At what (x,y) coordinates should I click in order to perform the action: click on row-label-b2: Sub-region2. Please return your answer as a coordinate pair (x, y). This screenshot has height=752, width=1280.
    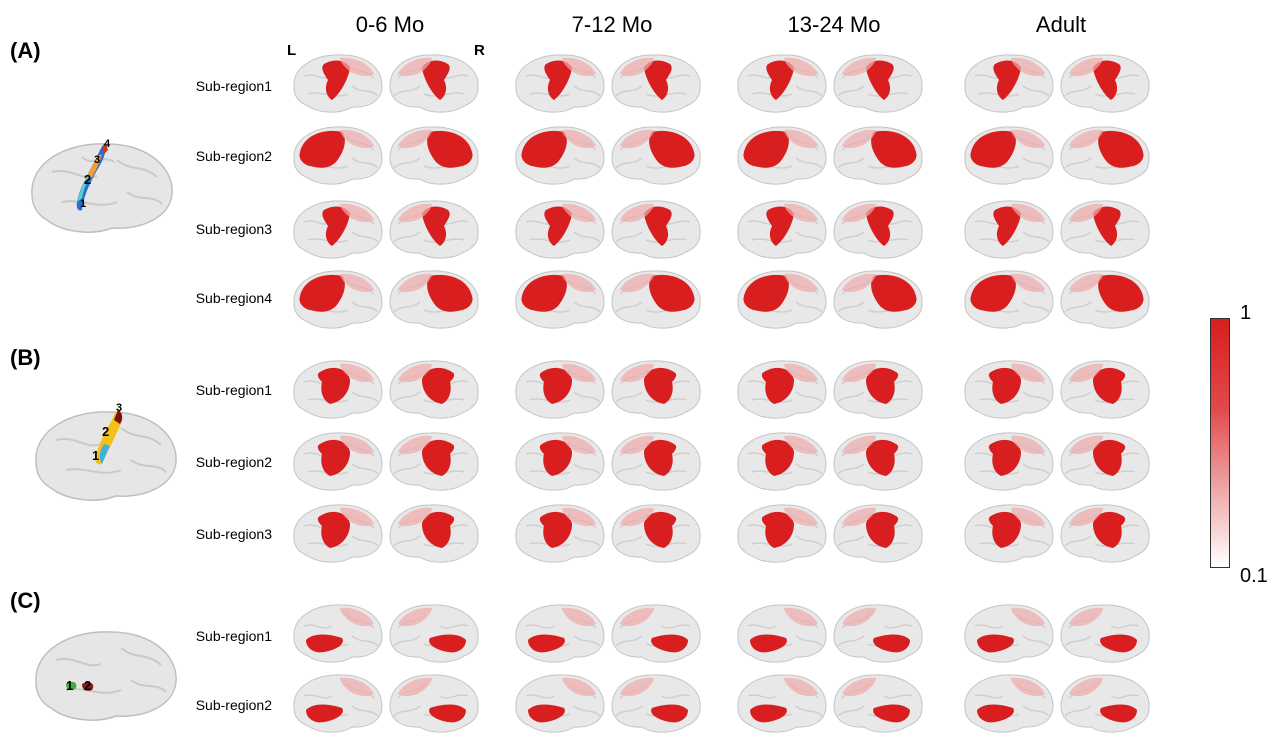
    Looking at the image, I should click on (233, 462).